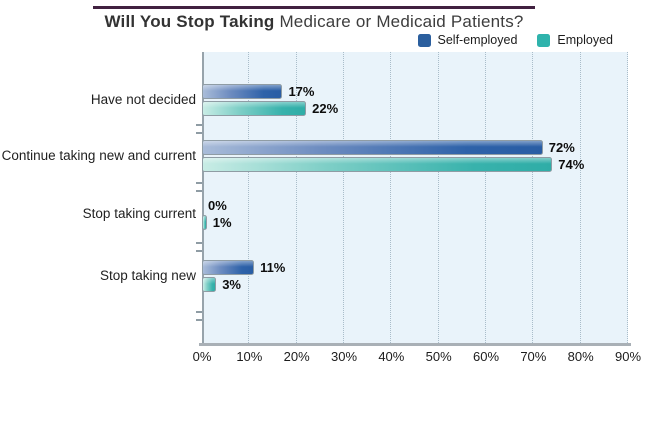 This screenshot has height=439, width=645. What do you see at coordinates (391, 356) in the screenshot?
I see `x-tick-label-40: 40%` at bounding box center [391, 356].